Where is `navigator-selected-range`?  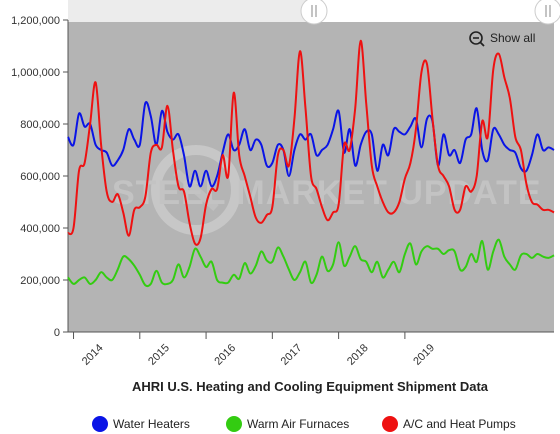 navigator-selected-range is located at coordinates (431, 11).